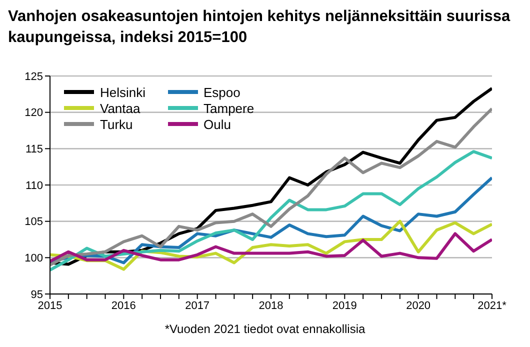 Image resolution: width=530 pixels, height=347 pixels. What do you see at coordinates (229, 108) in the screenshot?
I see `legend-label: Tampere` at bounding box center [229, 108].